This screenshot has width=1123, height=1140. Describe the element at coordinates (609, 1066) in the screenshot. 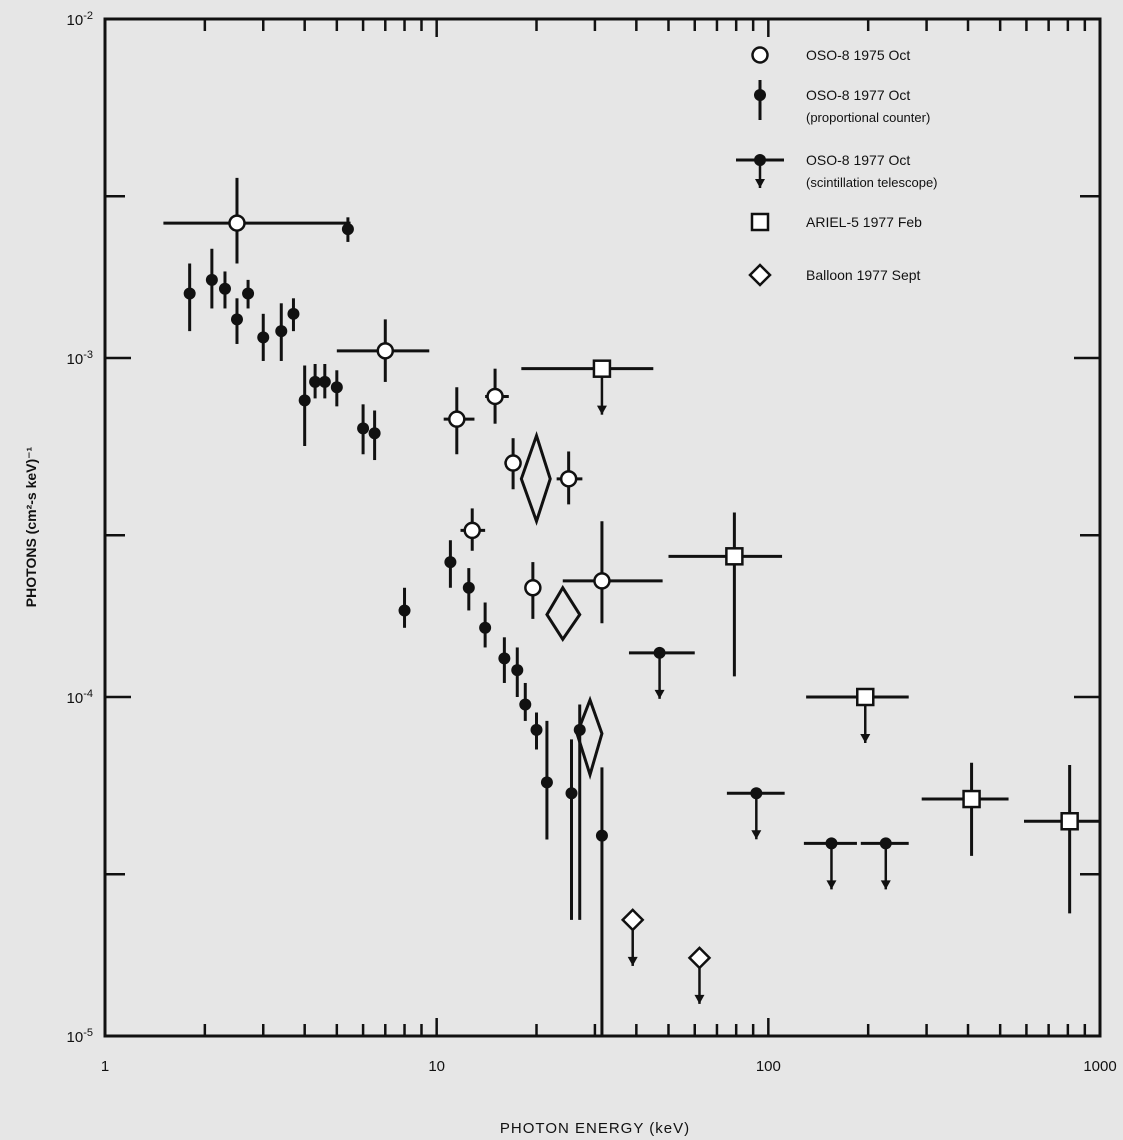

I see `x-tick-labels: 1 10 100 1000` at that location.